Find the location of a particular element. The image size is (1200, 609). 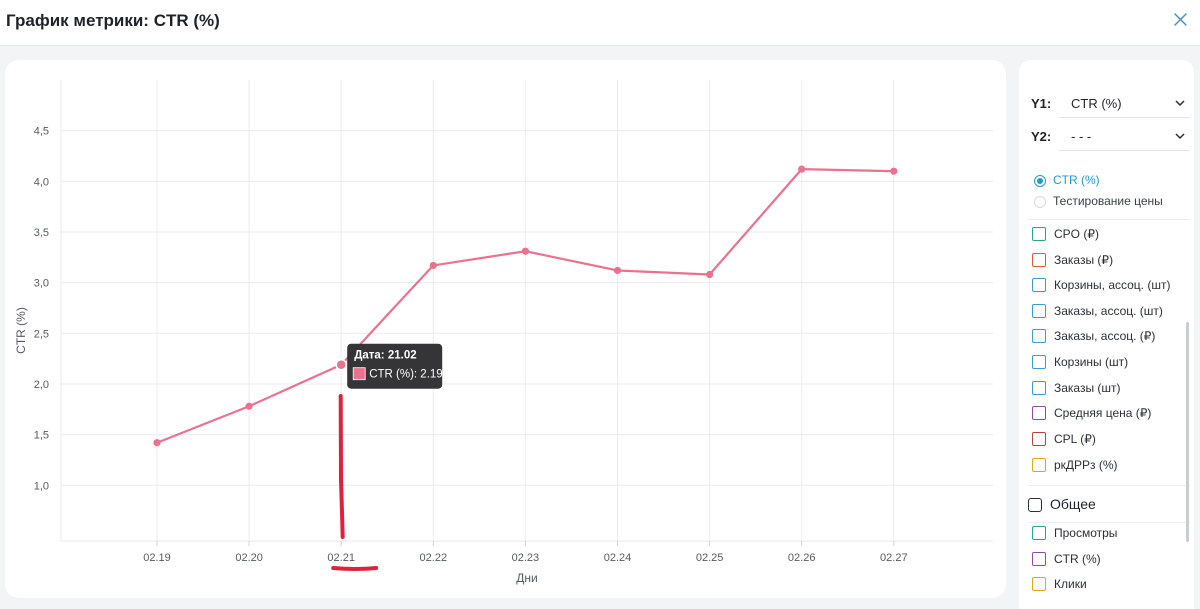

metric-checkbox-row: CPO (₽) is located at coordinates (1112, 234).